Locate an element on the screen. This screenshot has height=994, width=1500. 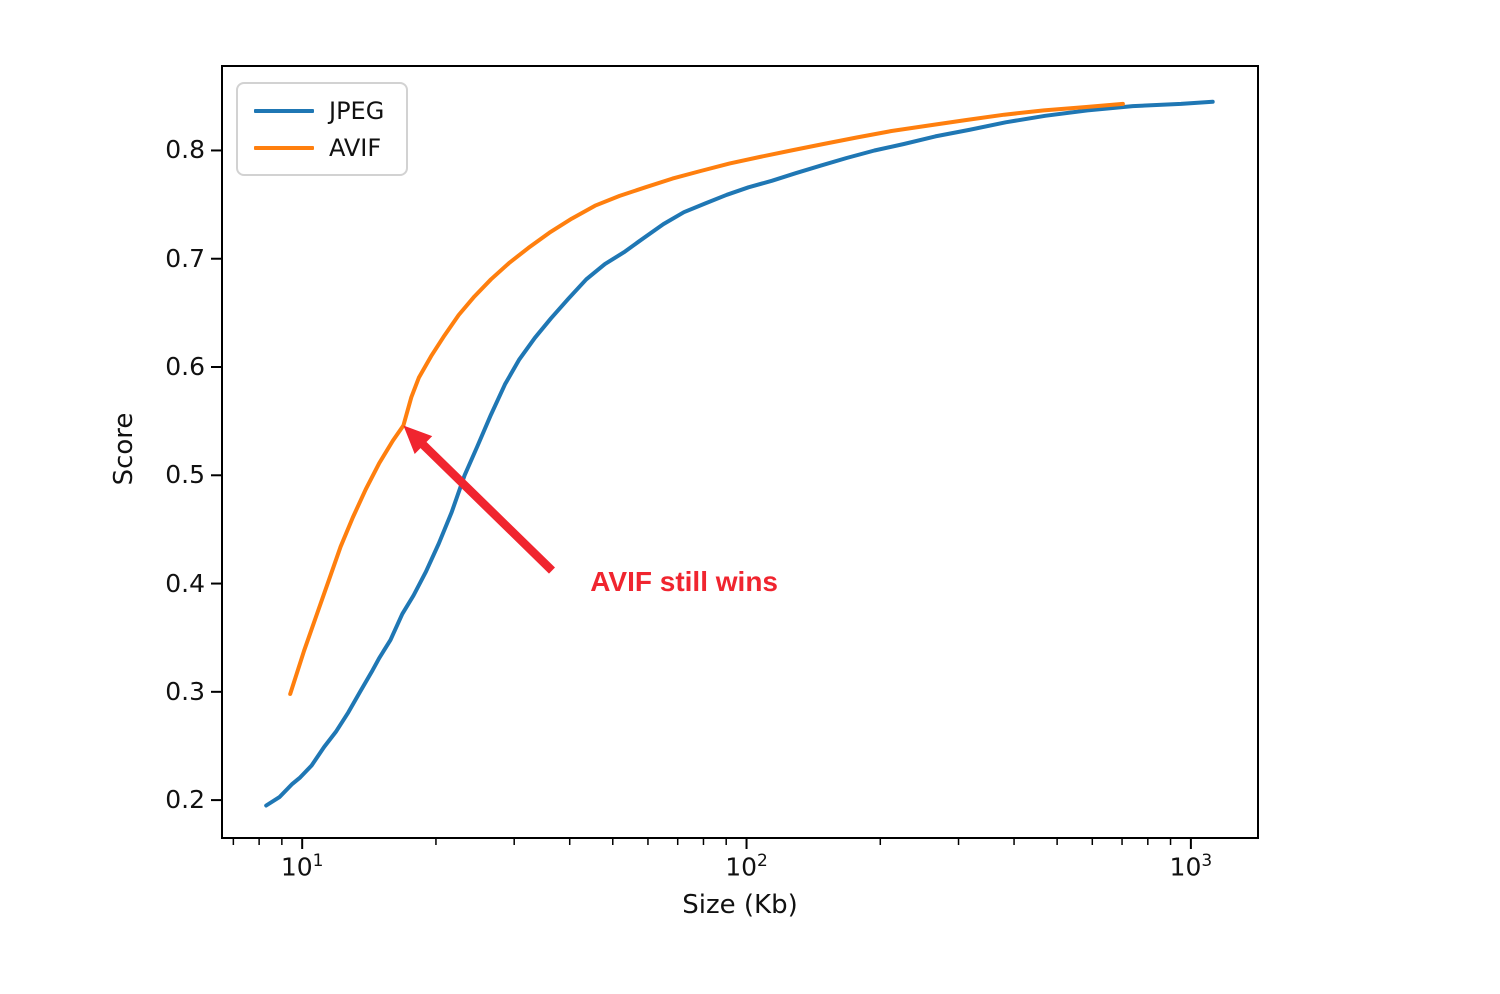
y-tick-label: 0.8 is located at coordinates (185, 150).